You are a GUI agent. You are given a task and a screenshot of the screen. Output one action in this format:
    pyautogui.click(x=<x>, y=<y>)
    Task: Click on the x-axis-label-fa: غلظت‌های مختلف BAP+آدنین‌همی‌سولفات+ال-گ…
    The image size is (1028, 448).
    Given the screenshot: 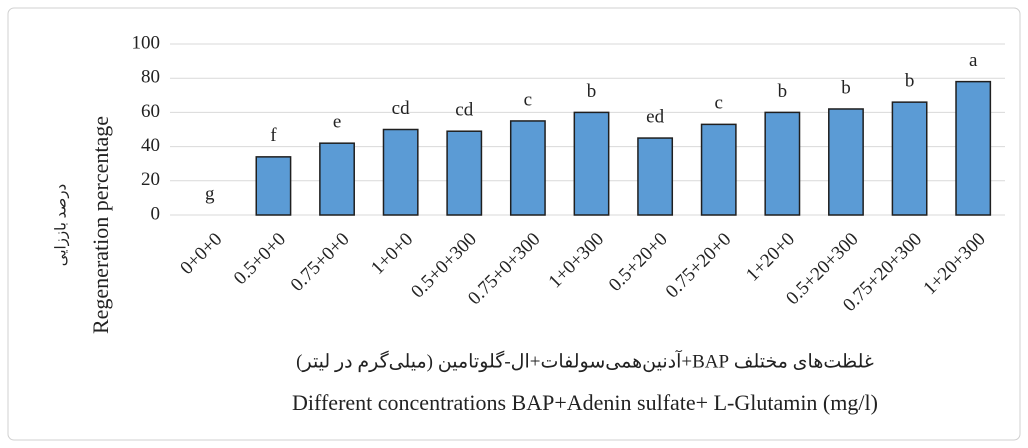 What is the action you would take?
    pyautogui.click(x=585, y=360)
    